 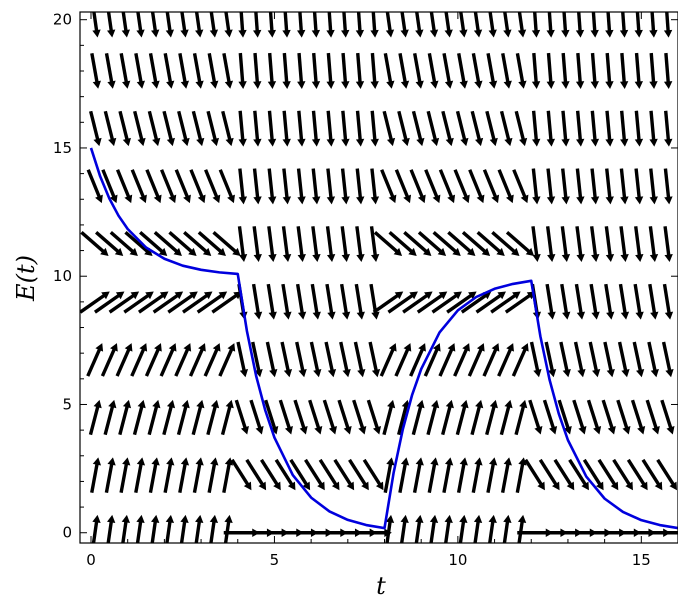 I want to click on y-tick-label: 0, so click(x=67, y=533).